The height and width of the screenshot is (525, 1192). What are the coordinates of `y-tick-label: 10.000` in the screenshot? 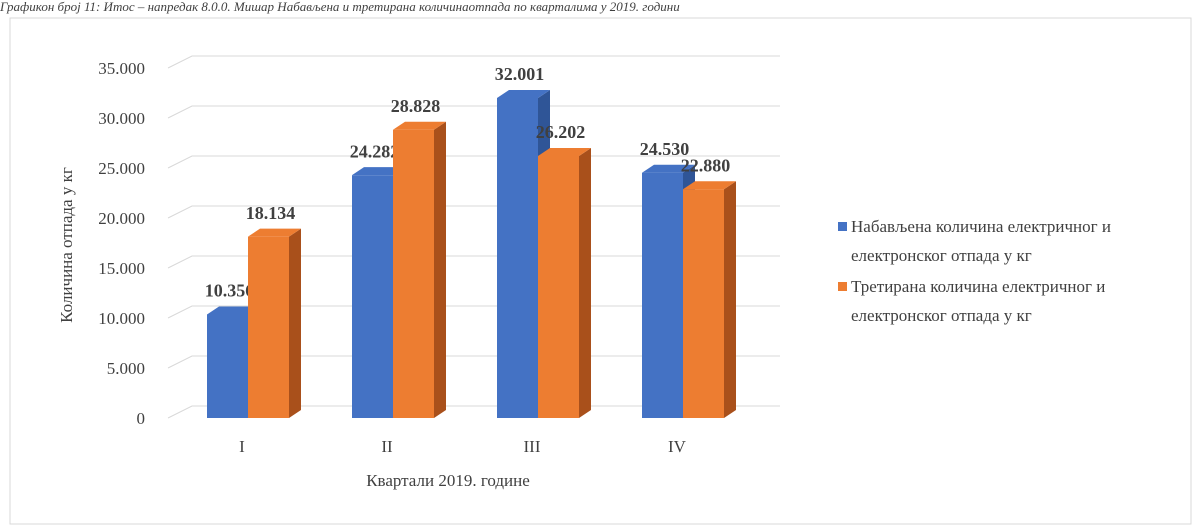 It's located at (121, 318).